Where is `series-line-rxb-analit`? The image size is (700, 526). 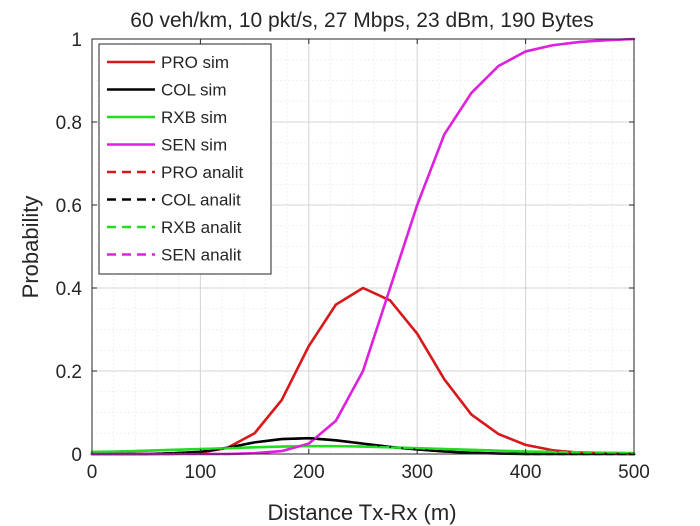 series-line-rxb-analit is located at coordinates (363, 450).